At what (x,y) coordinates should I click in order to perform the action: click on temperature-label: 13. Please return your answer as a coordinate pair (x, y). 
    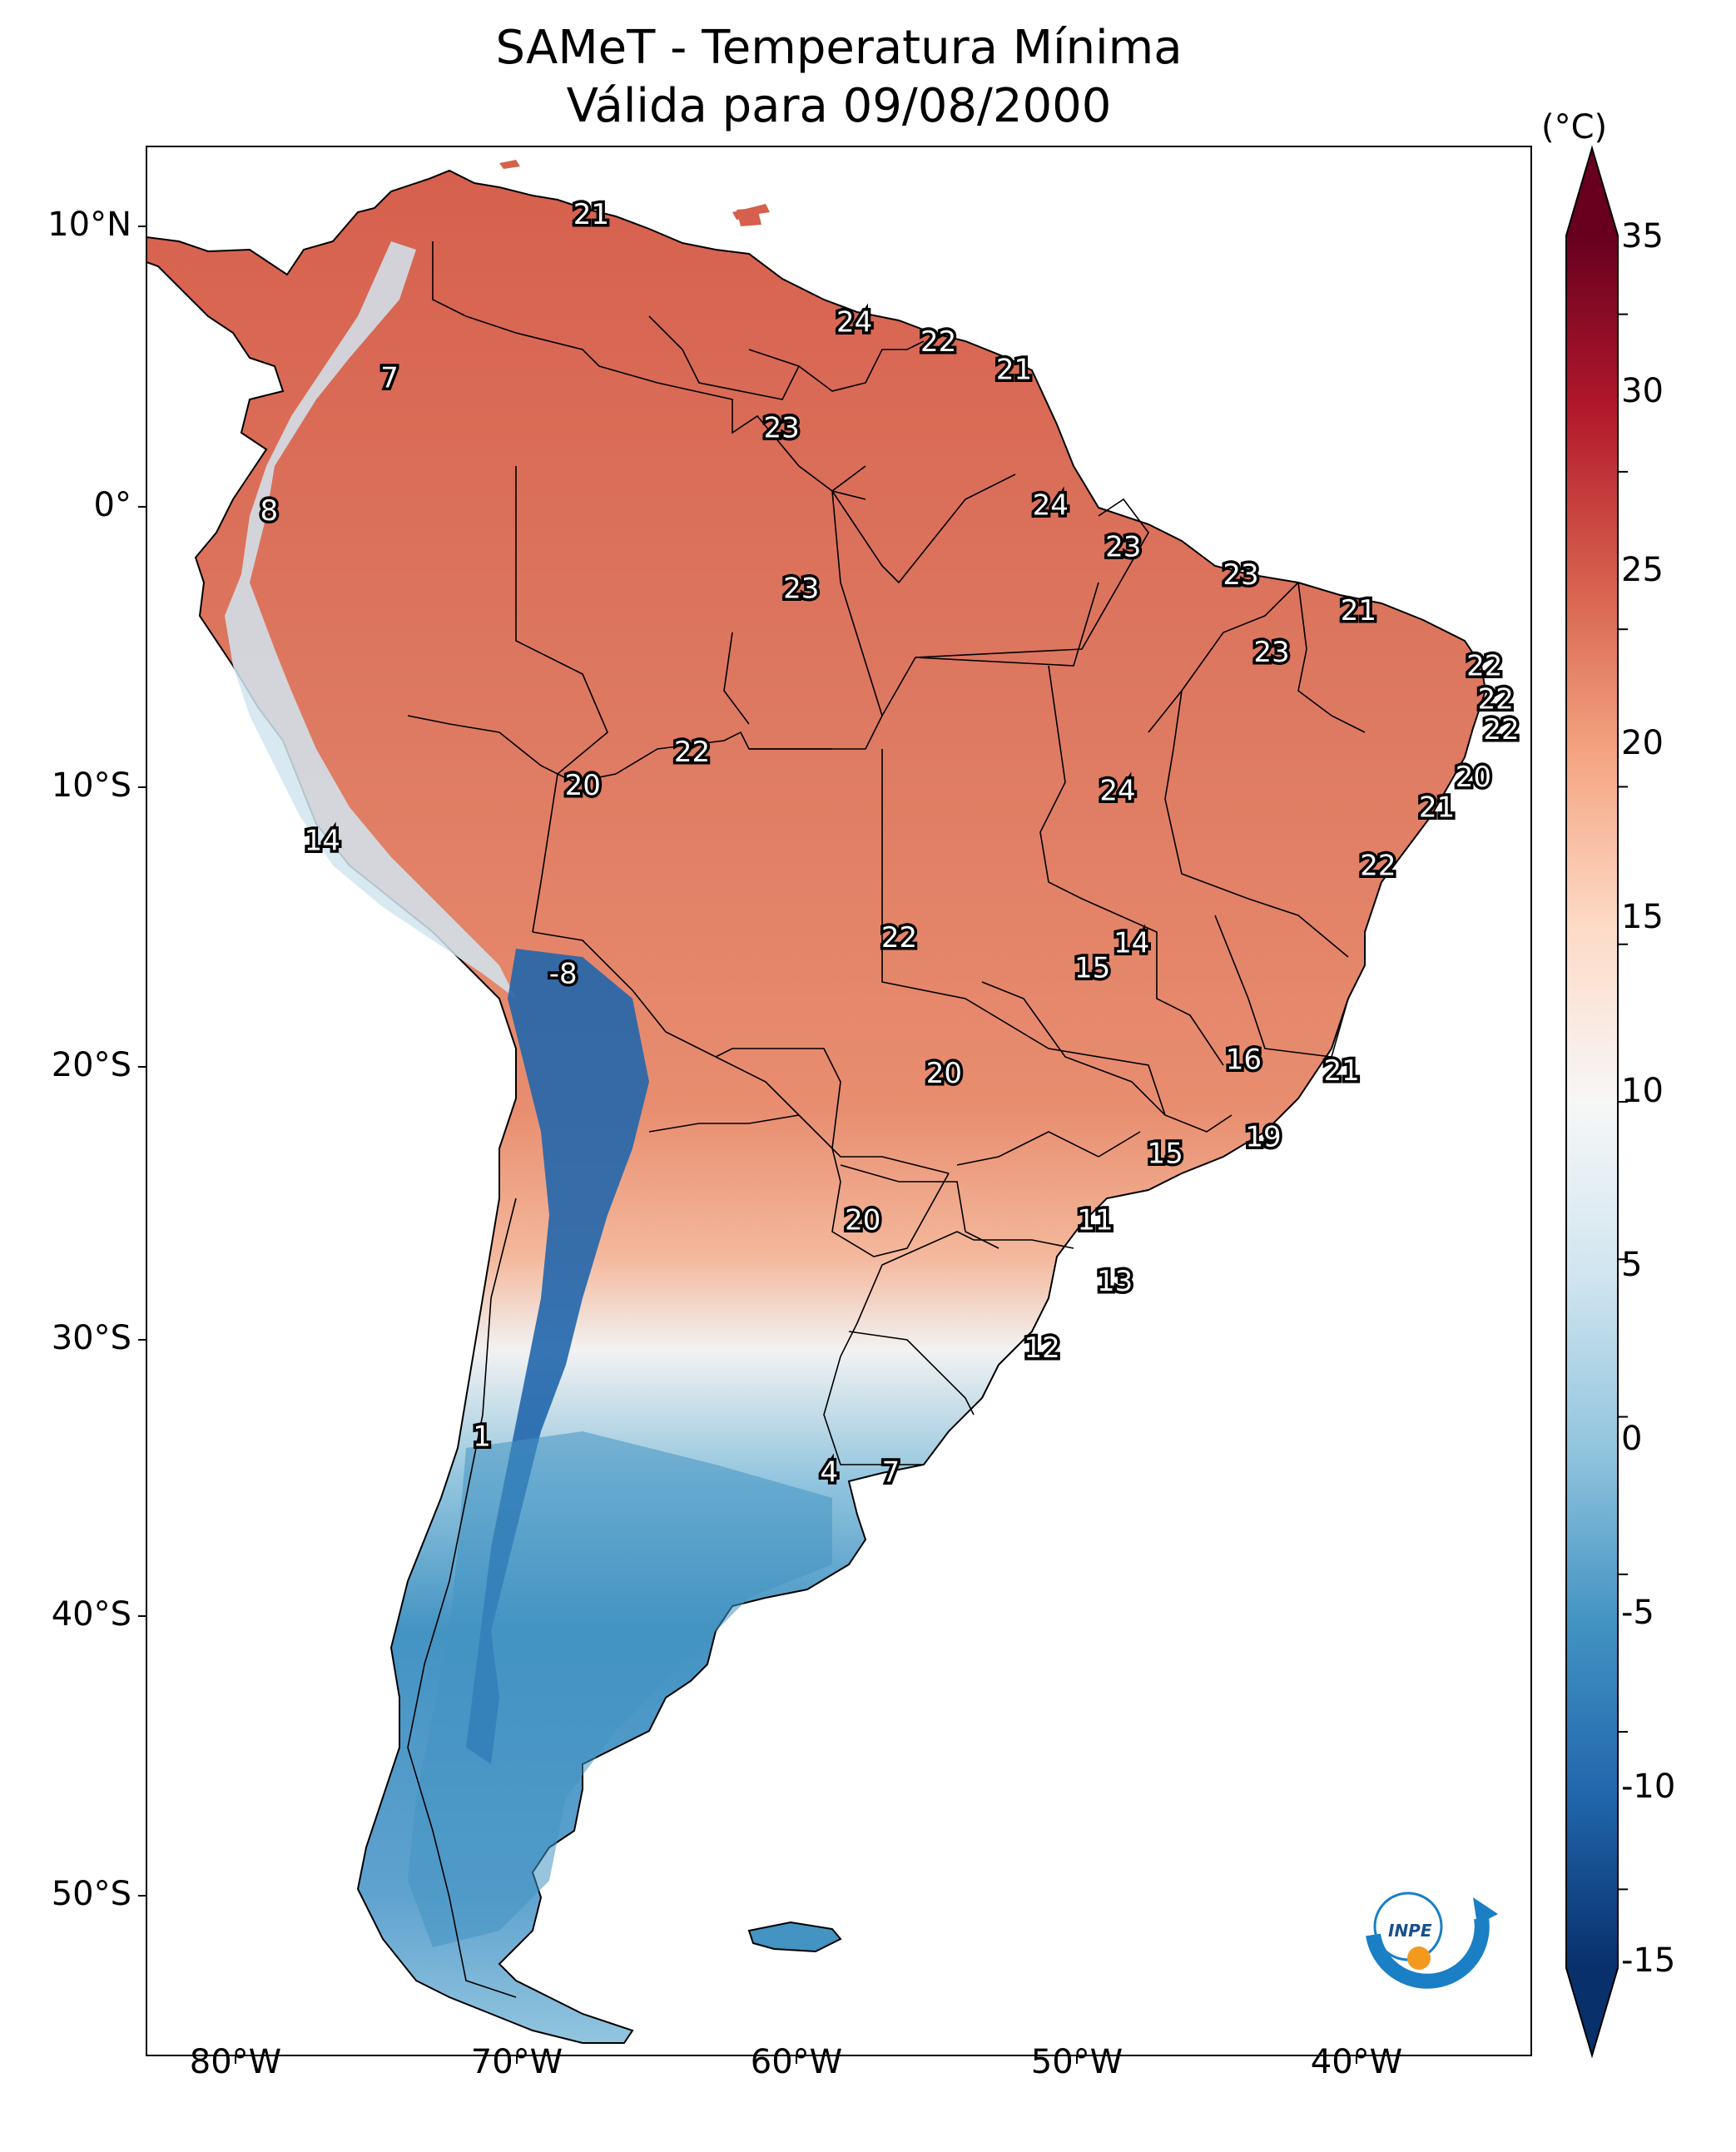
    Looking at the image, I should click on (1115, 1281).